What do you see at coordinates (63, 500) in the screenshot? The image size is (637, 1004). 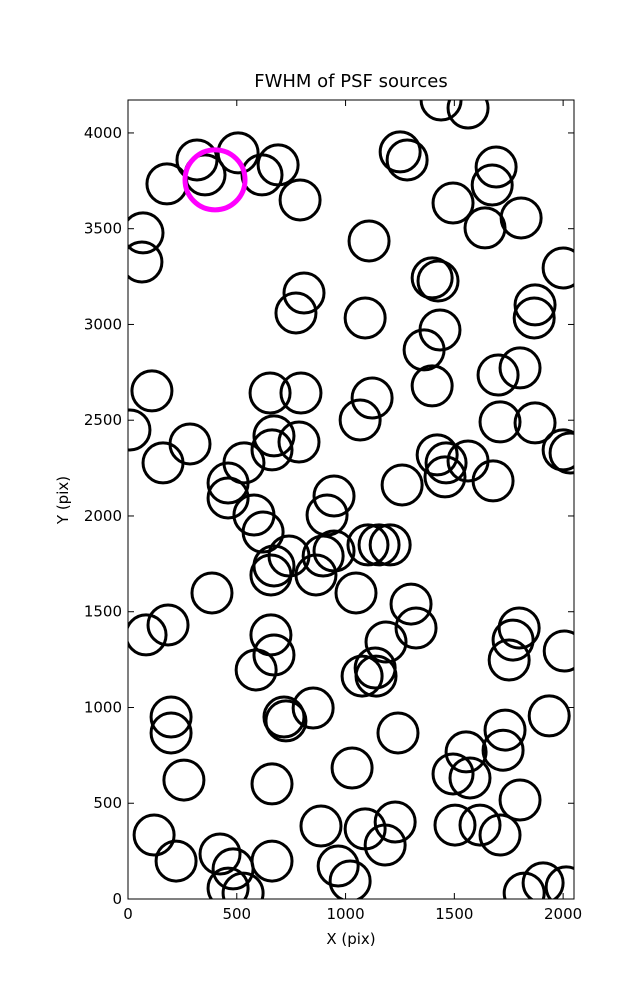 I see `y-axis-label: Y (pix)` at bounding box center [63, 500].